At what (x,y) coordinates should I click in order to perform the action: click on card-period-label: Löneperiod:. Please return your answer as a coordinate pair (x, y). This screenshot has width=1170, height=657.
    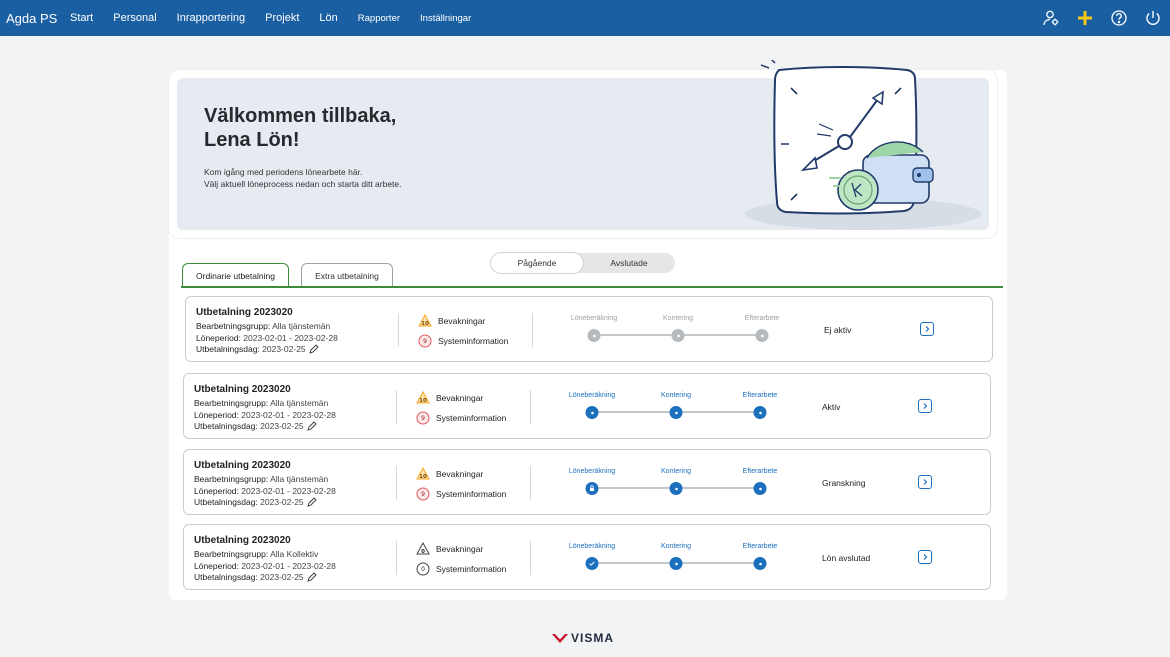
    Looking at the image, I should click on (216, 415).